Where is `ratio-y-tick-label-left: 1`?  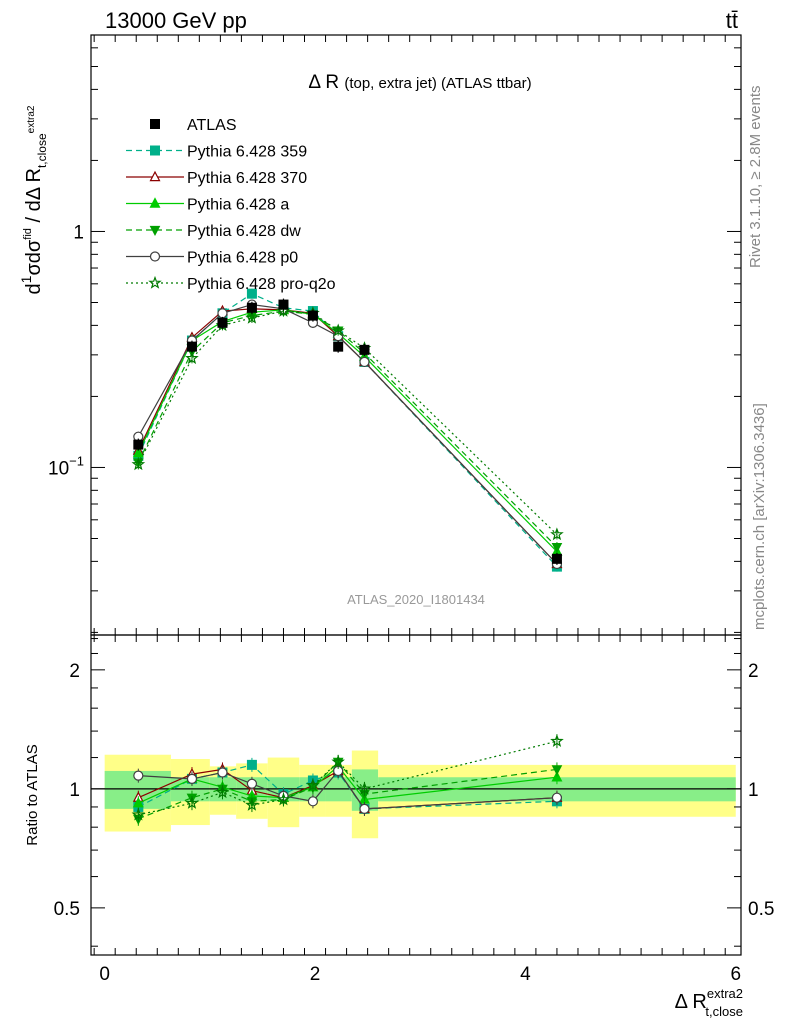
ratio-y-tick-label-left: 1 is located at coordinates (74, 790).